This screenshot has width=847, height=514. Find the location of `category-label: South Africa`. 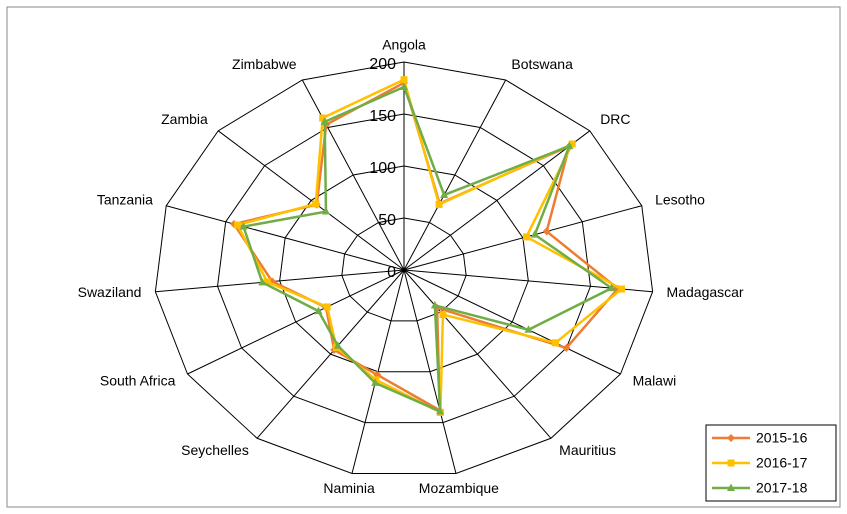

category-label: South Africa is located at coordinates (138, 381).